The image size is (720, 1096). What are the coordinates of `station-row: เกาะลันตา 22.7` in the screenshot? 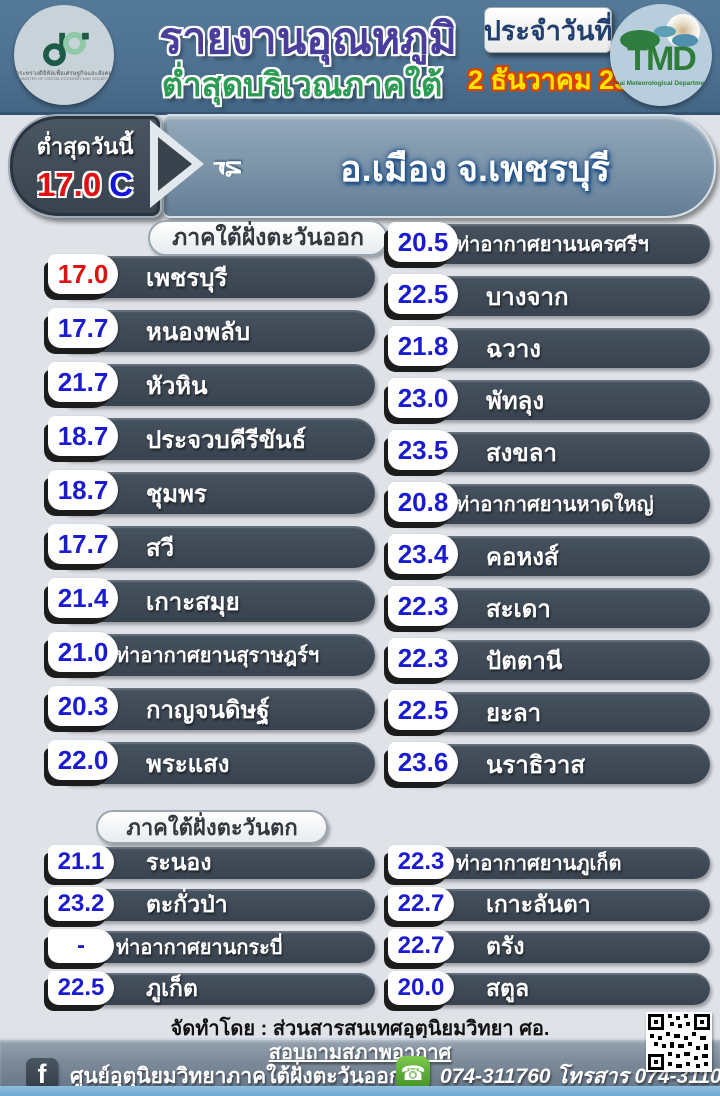 It's located at (549, 905).